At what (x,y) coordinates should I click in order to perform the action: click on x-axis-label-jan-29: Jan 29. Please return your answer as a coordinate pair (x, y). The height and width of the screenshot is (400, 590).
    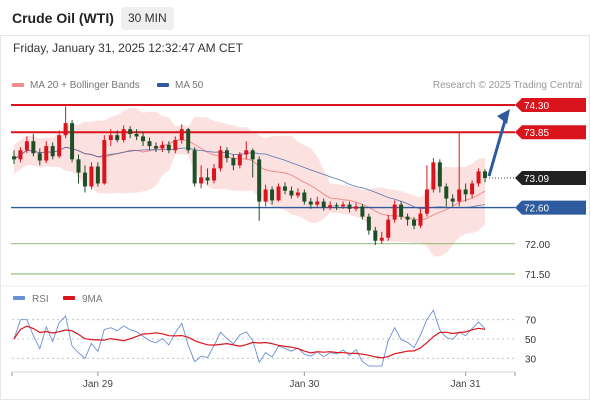
    Looking at the image, I should click on (98, 384).